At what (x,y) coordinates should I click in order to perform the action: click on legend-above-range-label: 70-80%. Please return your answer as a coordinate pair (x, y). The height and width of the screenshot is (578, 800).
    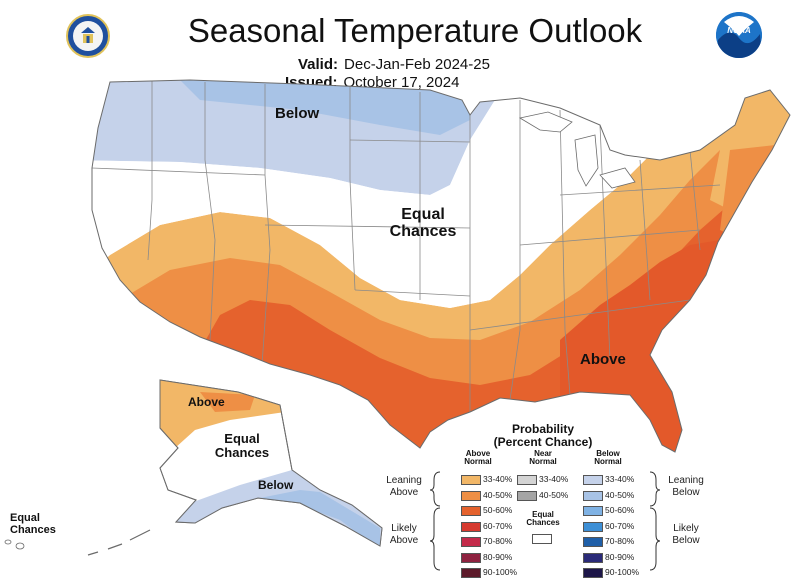
    Looking at the image, I should click on (498, 541).